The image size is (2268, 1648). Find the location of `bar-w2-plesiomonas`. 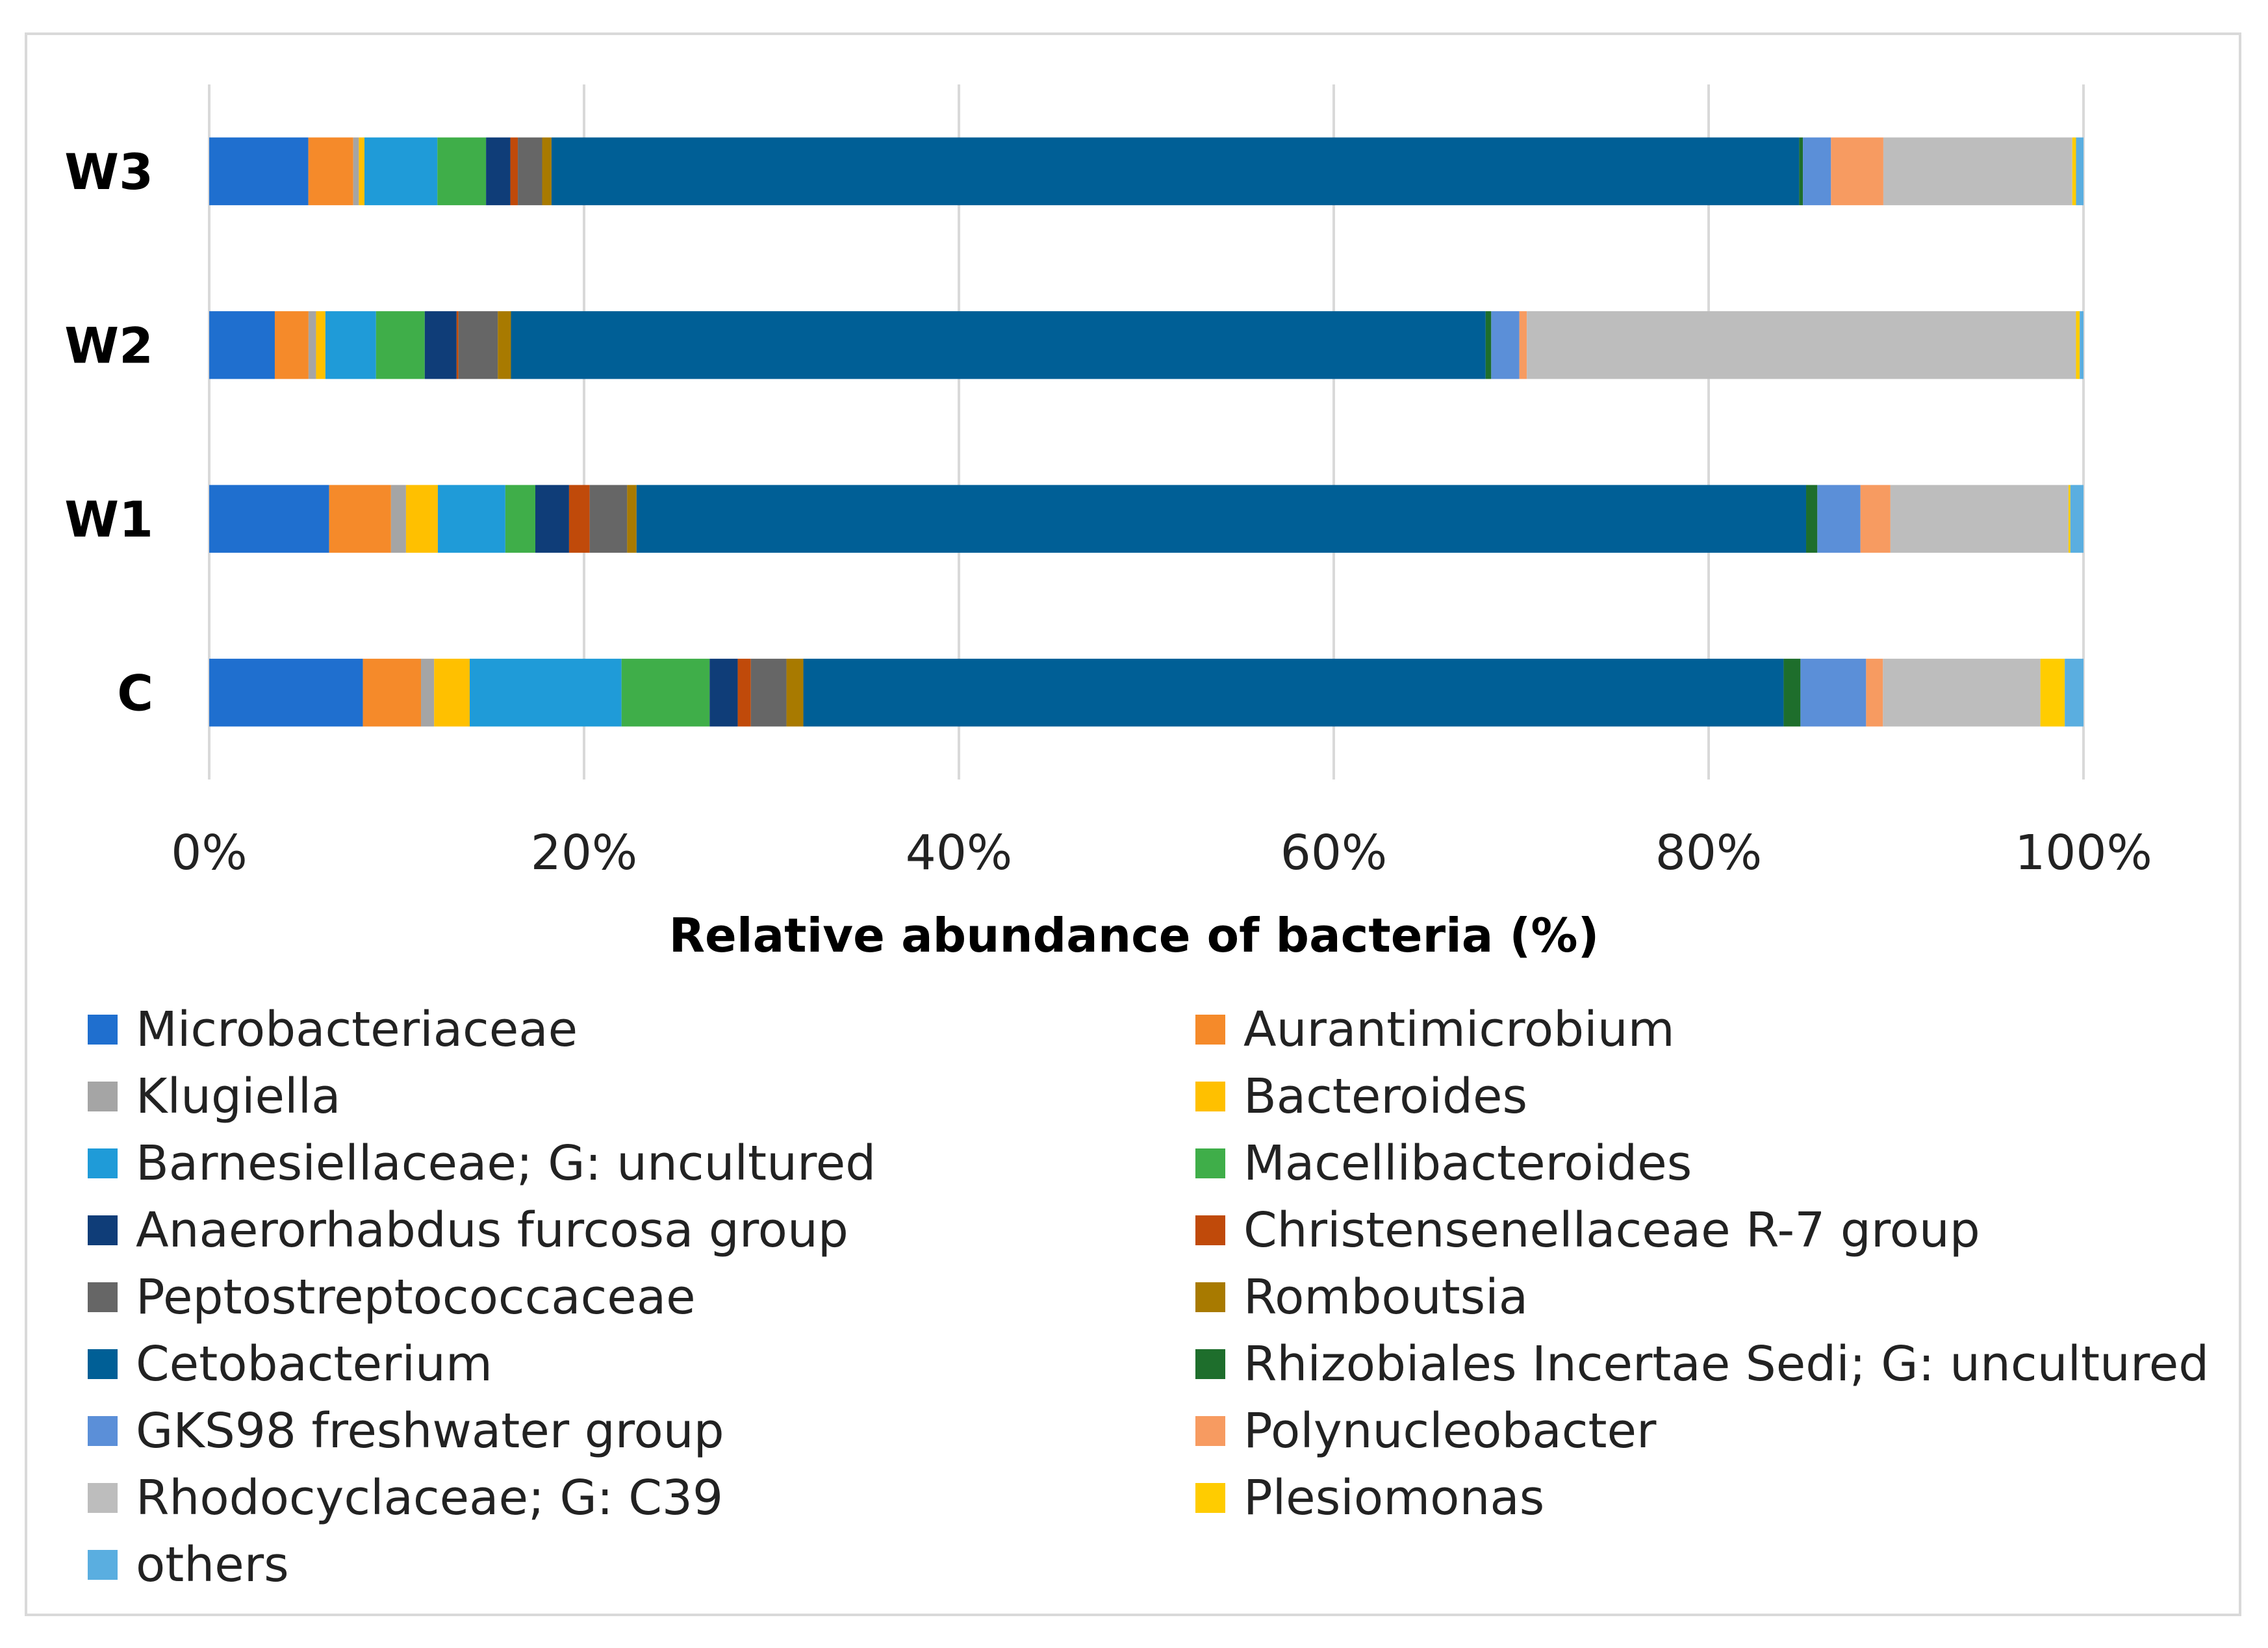

bar-w2-plesiomonas is located at coordinates (2078, 345).